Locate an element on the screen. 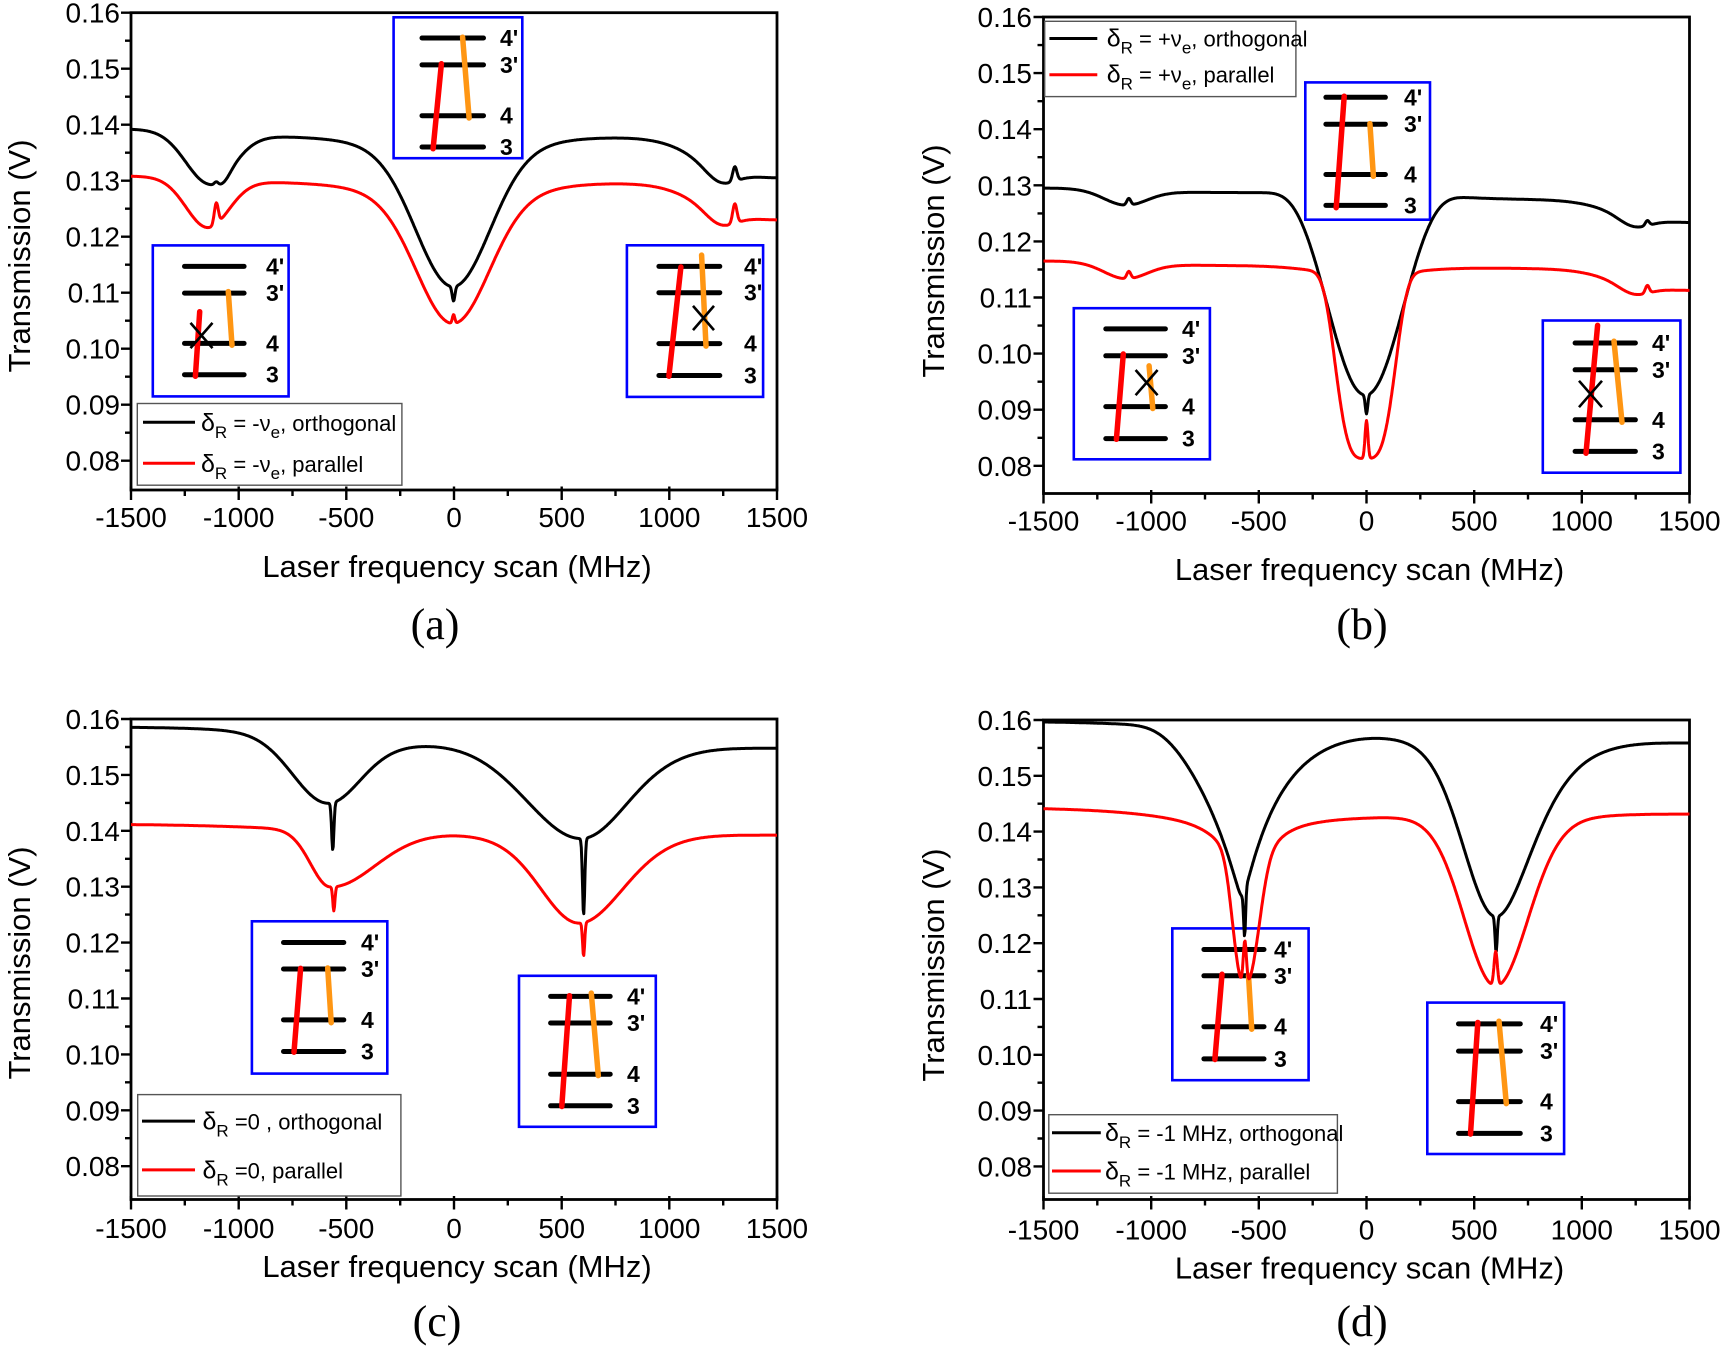  svg-text: (d) is located at coordinates (1361, 1321).